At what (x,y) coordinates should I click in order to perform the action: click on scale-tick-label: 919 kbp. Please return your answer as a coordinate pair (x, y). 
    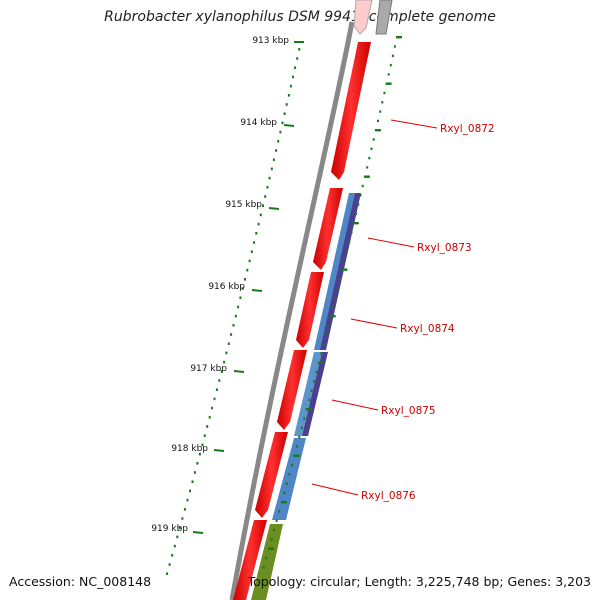
    Looking at the image, I should click on (169, 529).